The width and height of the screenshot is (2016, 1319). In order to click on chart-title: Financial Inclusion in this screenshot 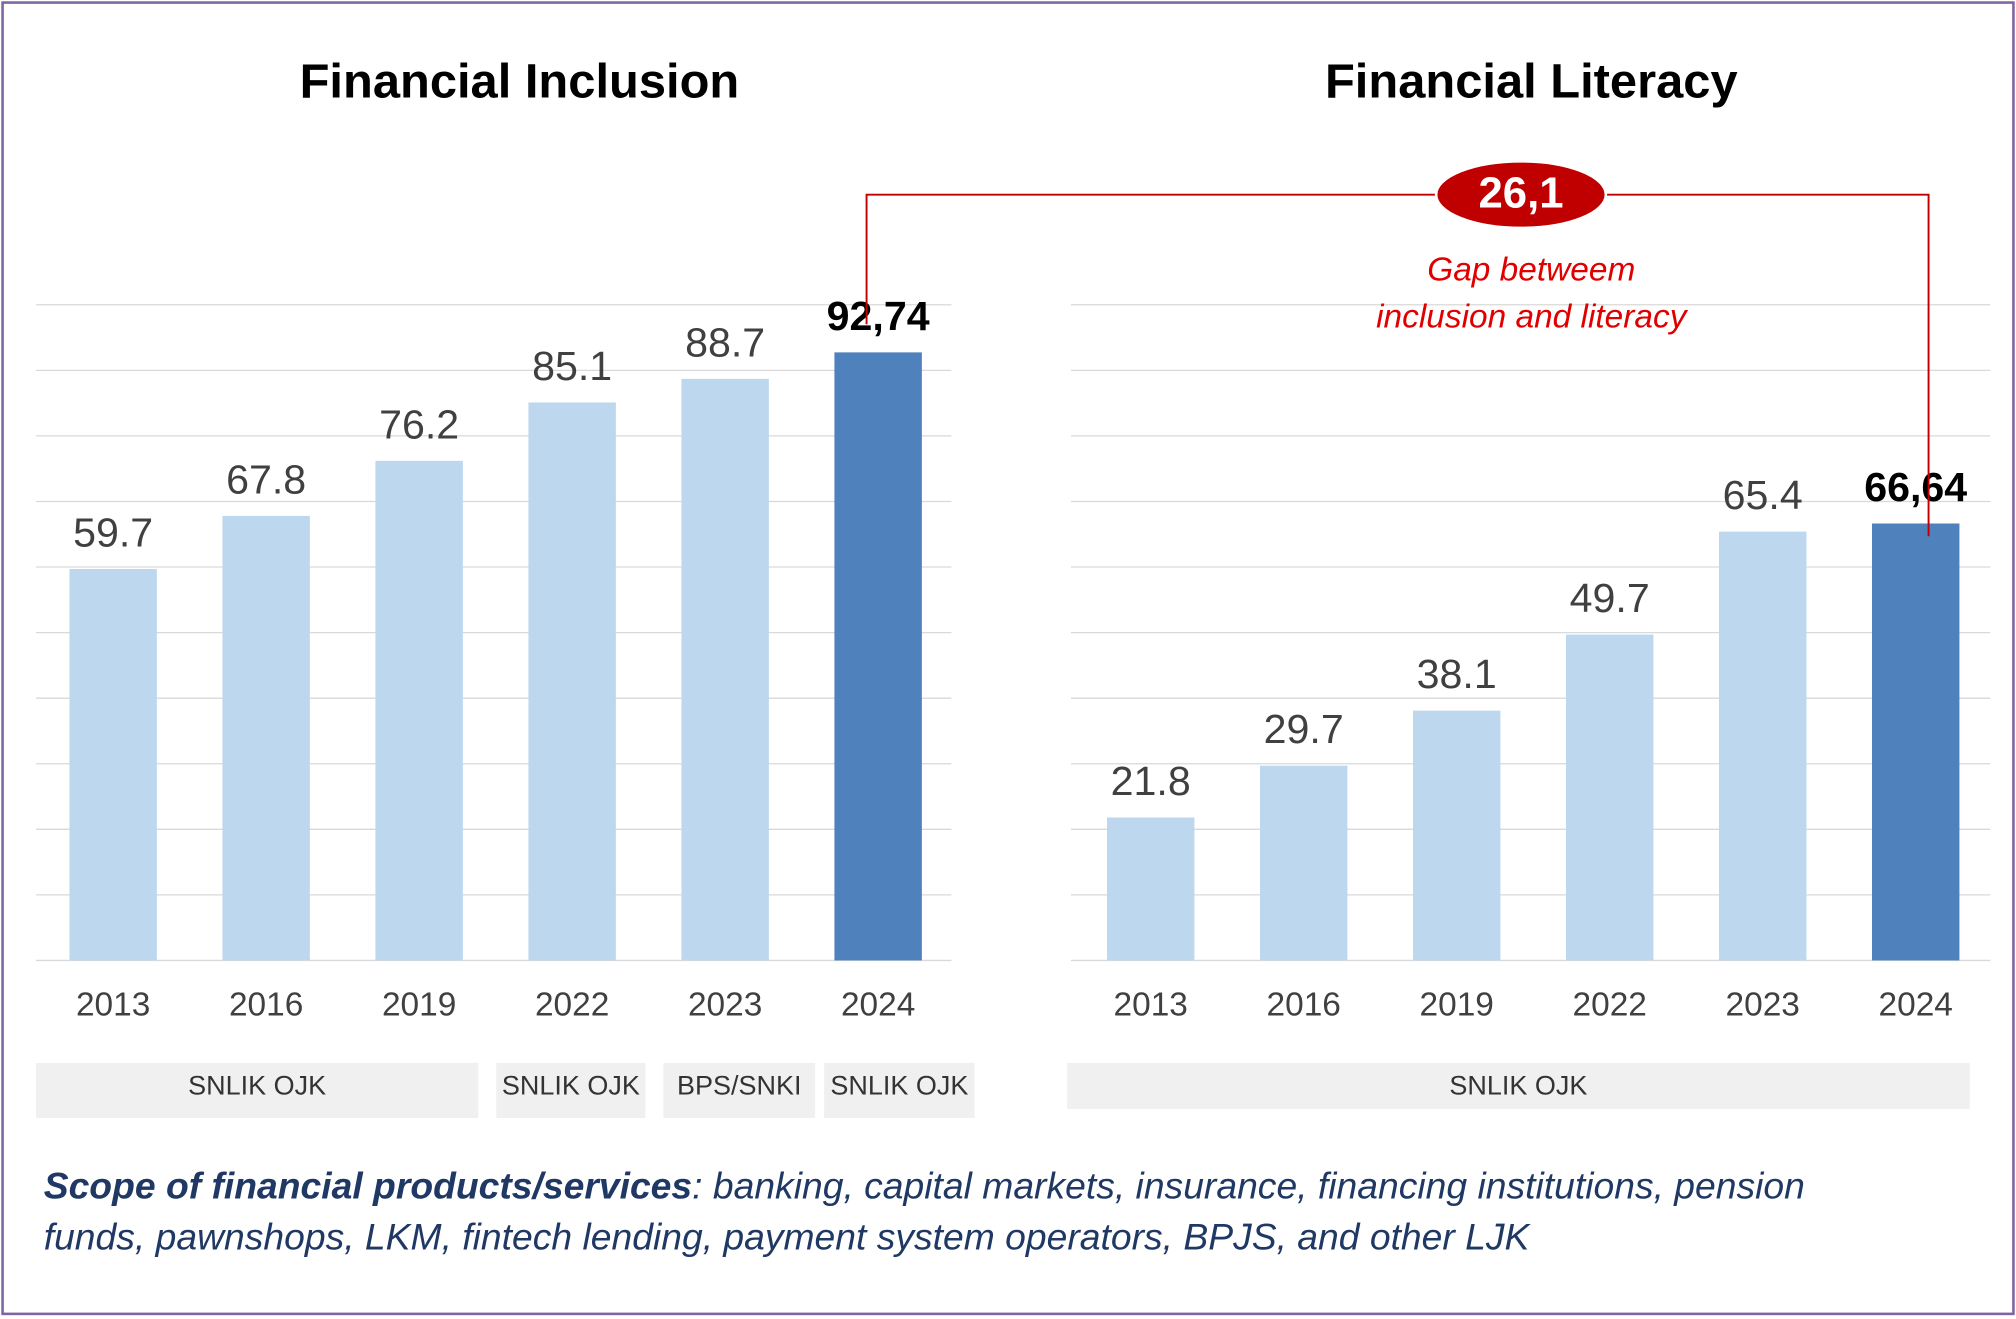, I will do `click(520, 81)`.